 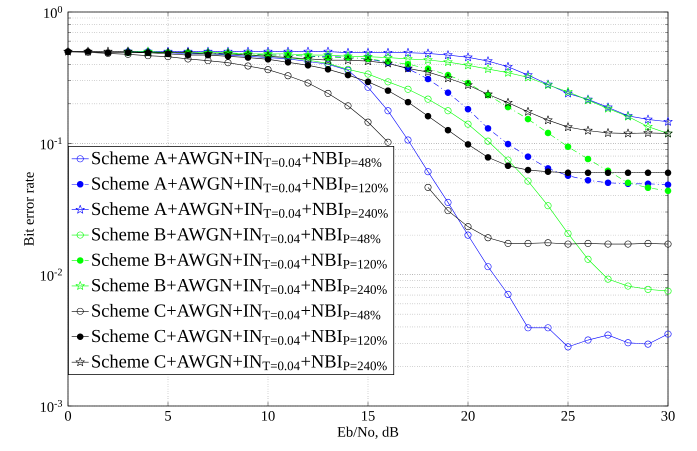 What do you see at coordinates (239, 286) in the screenshot?
I see `legend-label: Scheme B+AWGN+IN$_{T=0.04}$+NBI$_{P=240%}$` at bounding box center [239, 286].